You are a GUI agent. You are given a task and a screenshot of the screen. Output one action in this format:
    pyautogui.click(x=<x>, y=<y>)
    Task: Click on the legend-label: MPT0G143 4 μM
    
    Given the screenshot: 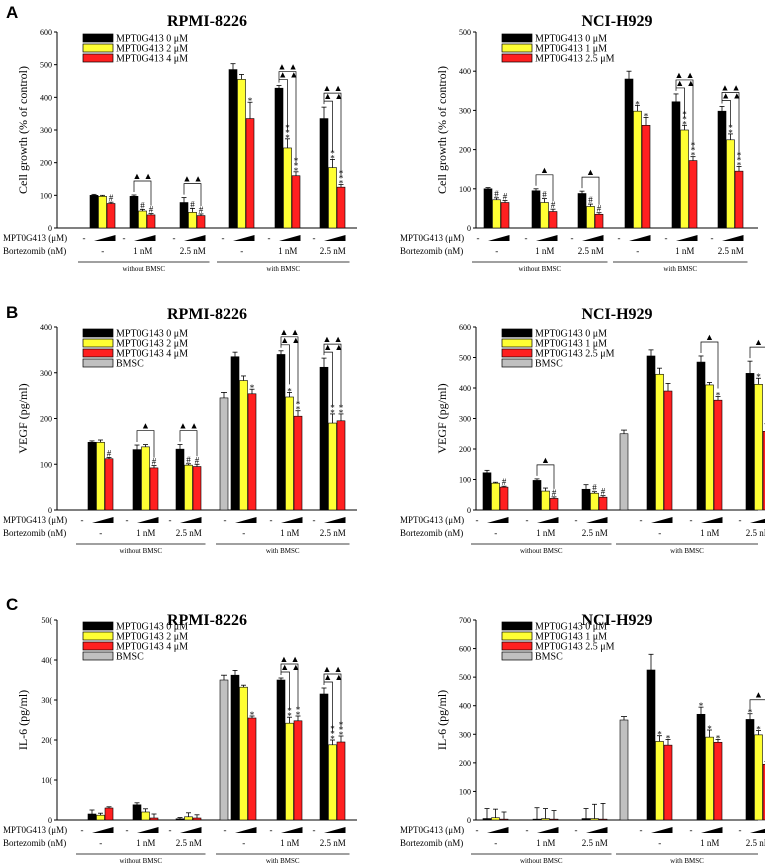 What is the action you would take?
    pyautogui.click(x=152, y=354)
    